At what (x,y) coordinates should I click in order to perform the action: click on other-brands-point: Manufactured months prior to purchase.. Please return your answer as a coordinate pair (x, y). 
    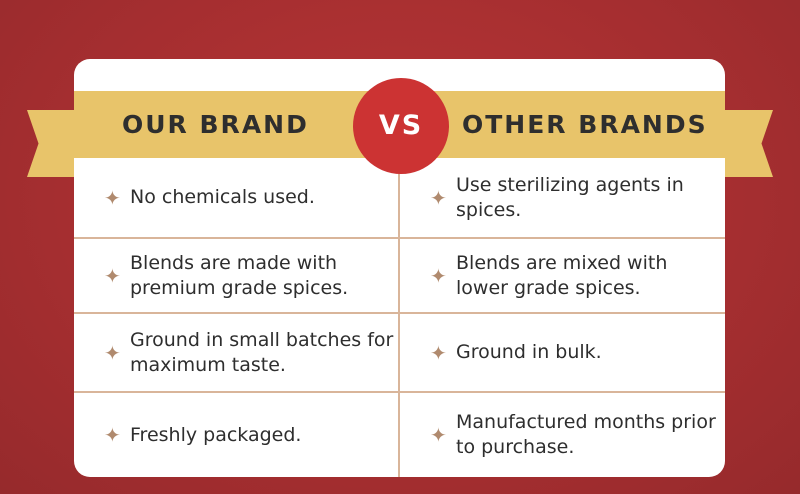
    Looking at the image, I should click on (586, 434).